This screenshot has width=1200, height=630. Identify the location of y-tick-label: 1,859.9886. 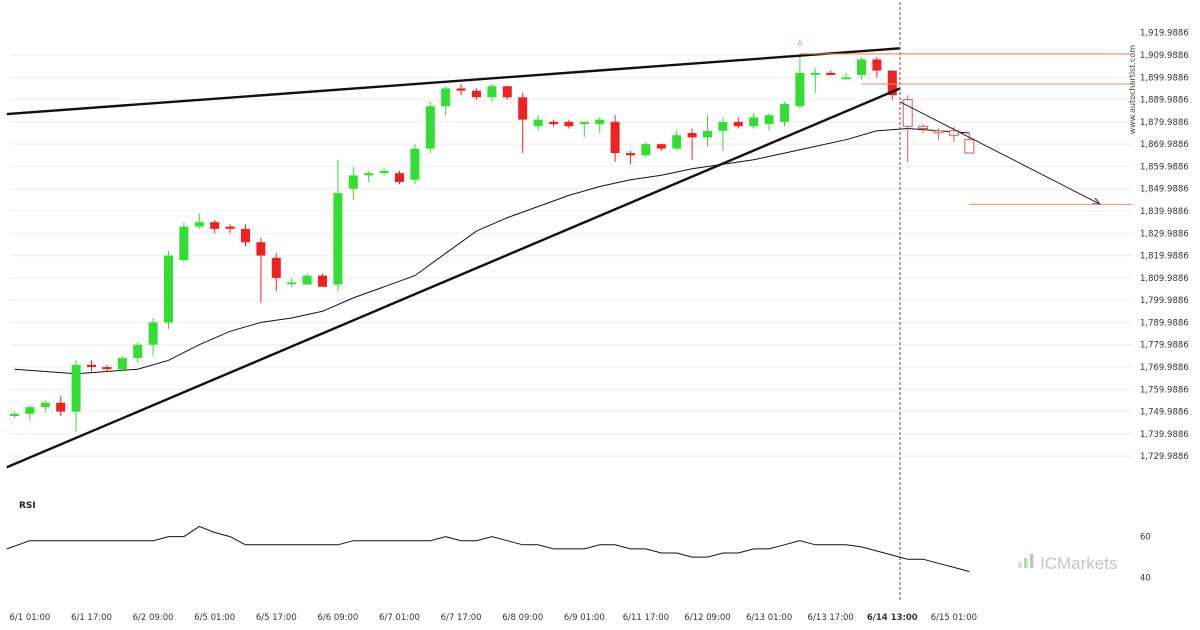
(1164, 167).